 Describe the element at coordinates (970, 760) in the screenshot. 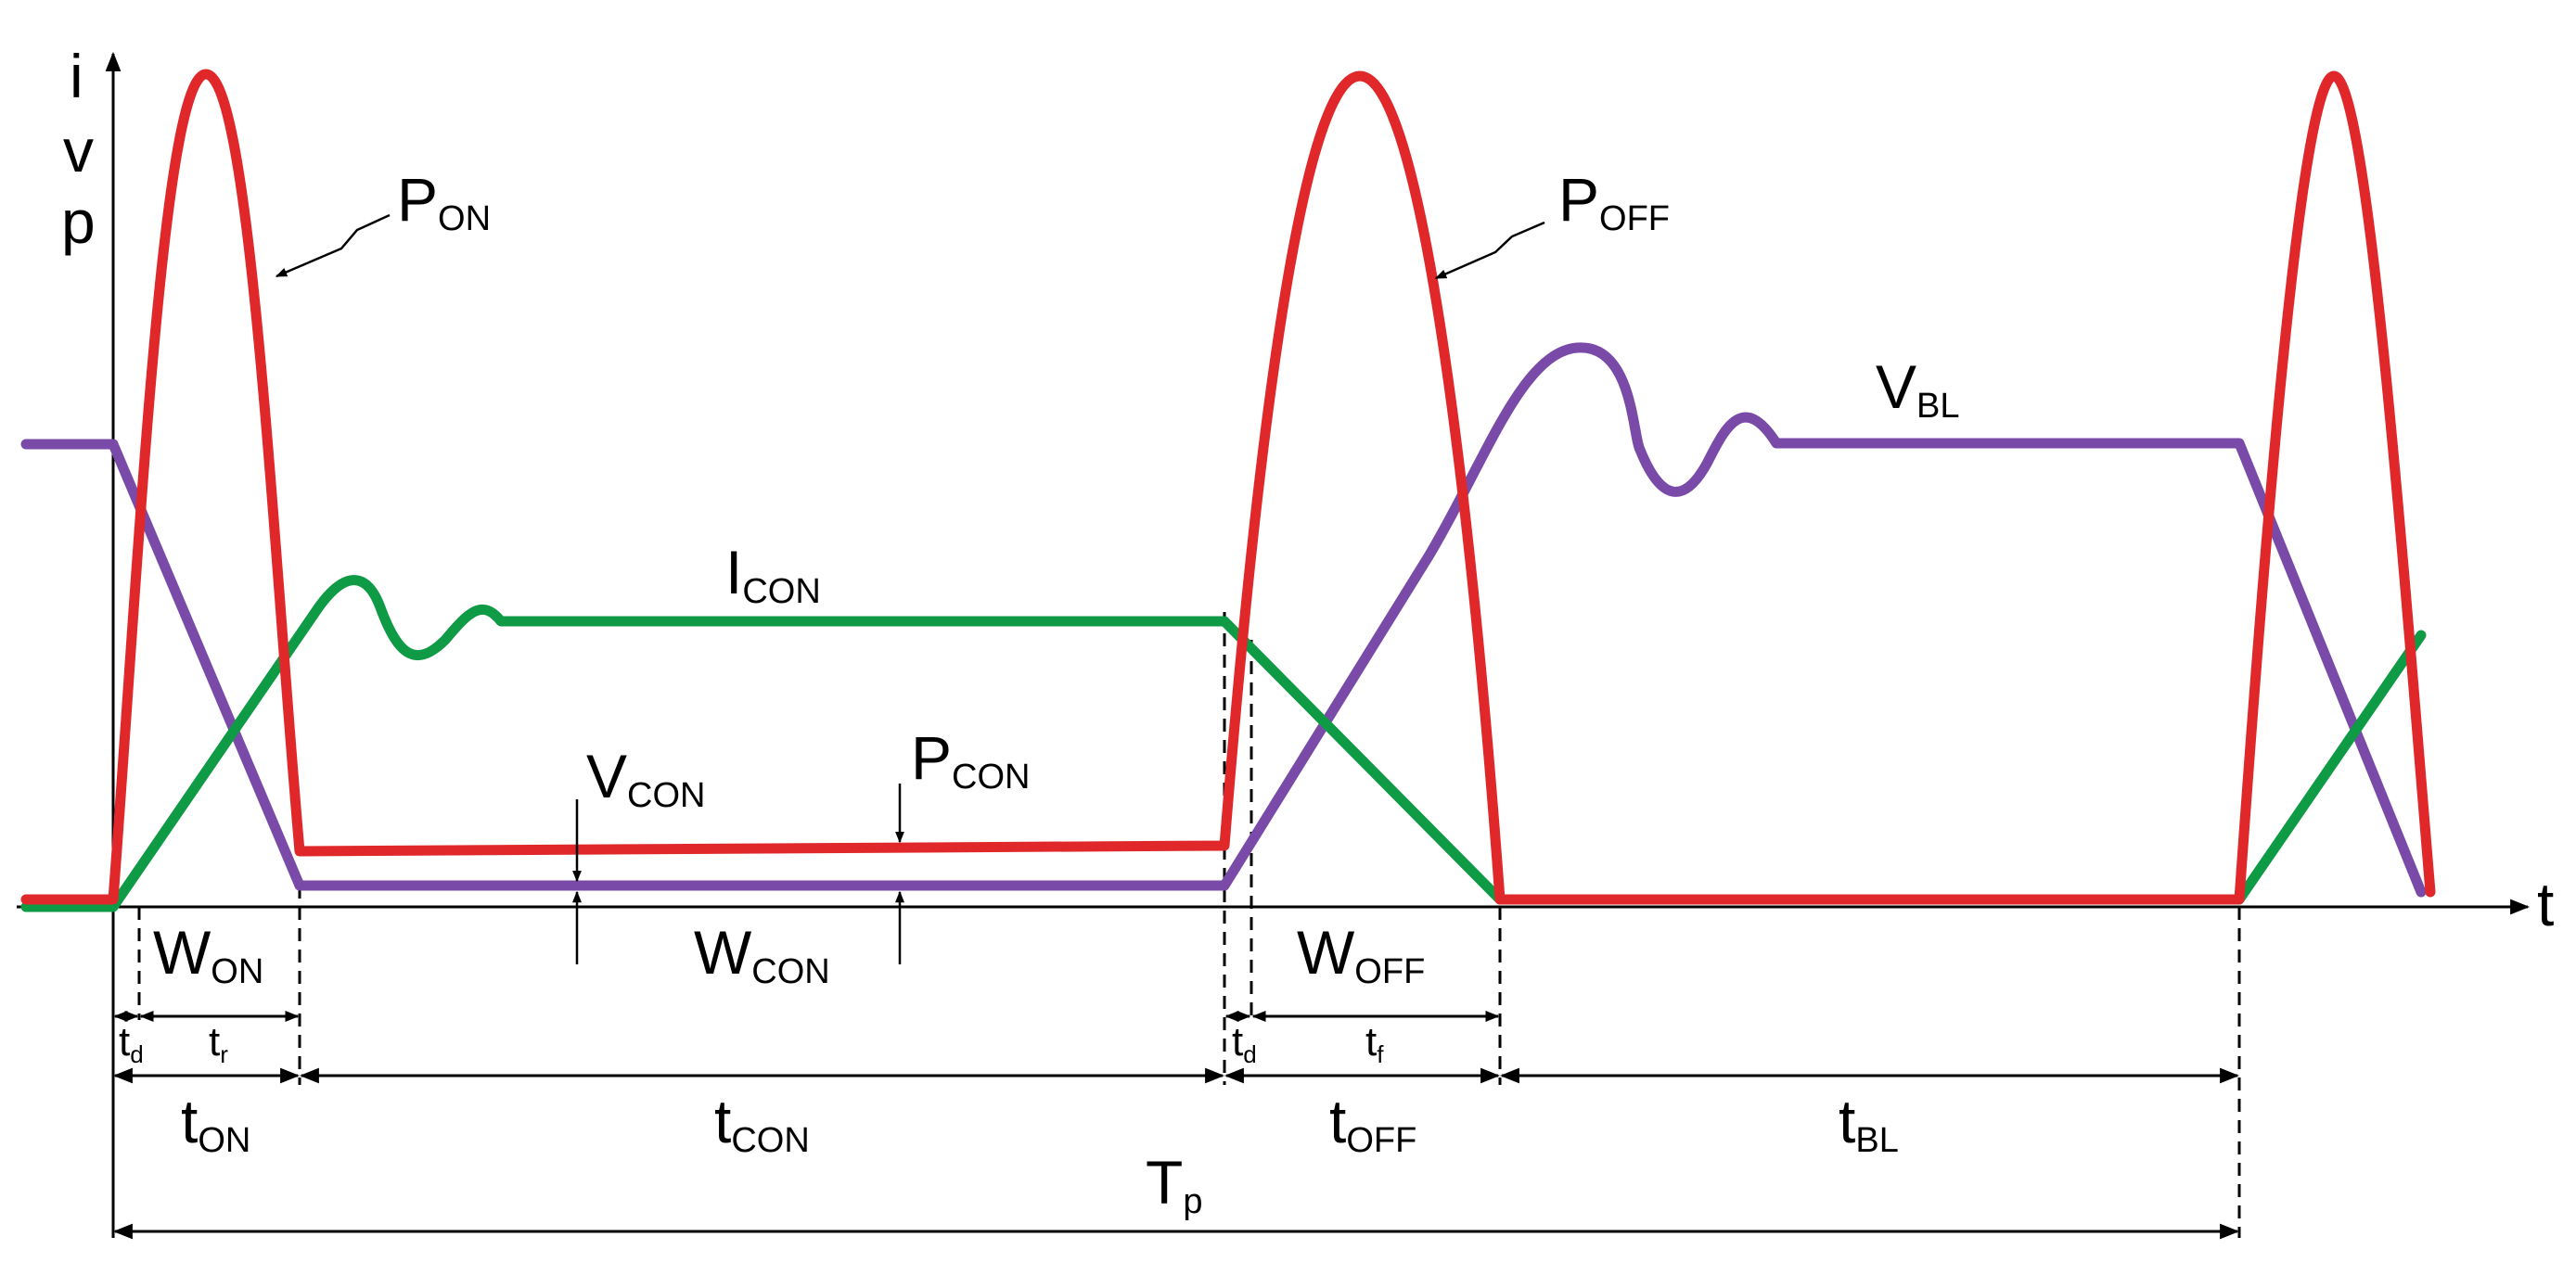

I see `label-p-con: PCON` at that location.